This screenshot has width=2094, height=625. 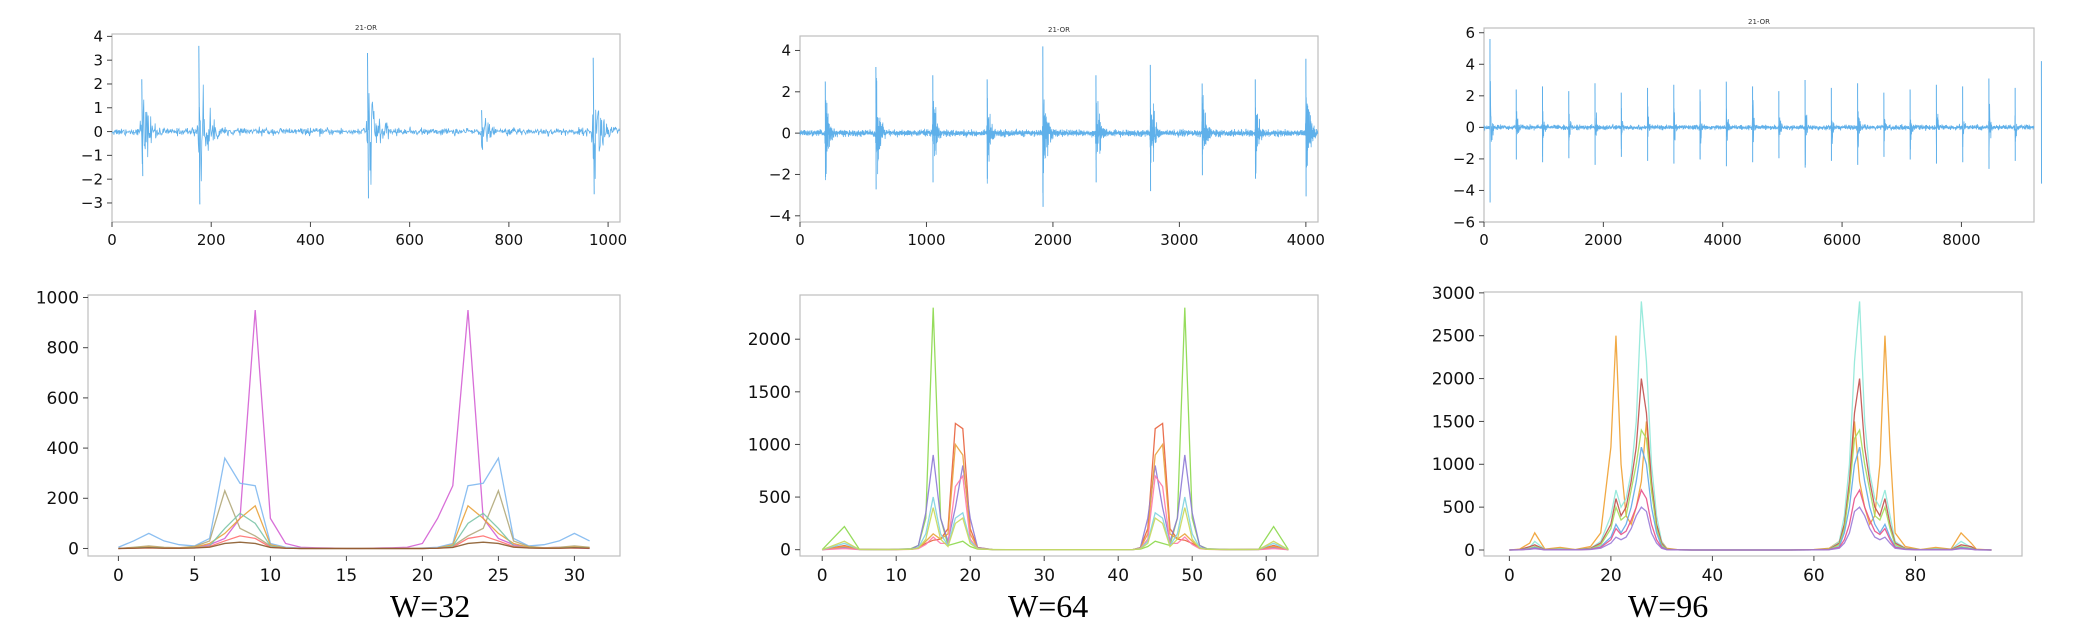 I want to click on x-tick-label: 8000, so click(x=1961, y=240).